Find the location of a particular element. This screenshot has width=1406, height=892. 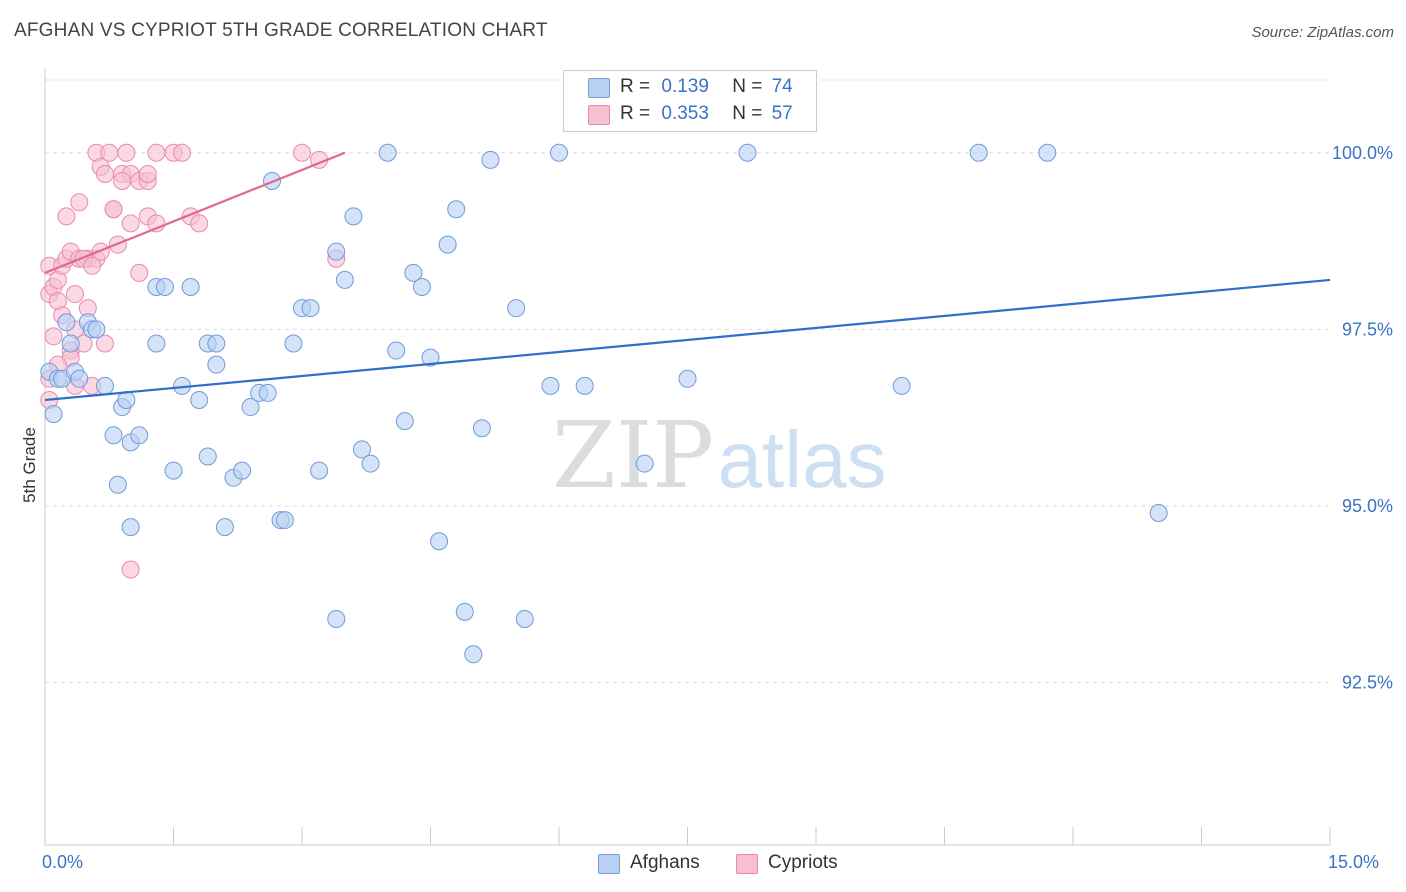

cypriots-trend-line is located at coordinates (195, 212).